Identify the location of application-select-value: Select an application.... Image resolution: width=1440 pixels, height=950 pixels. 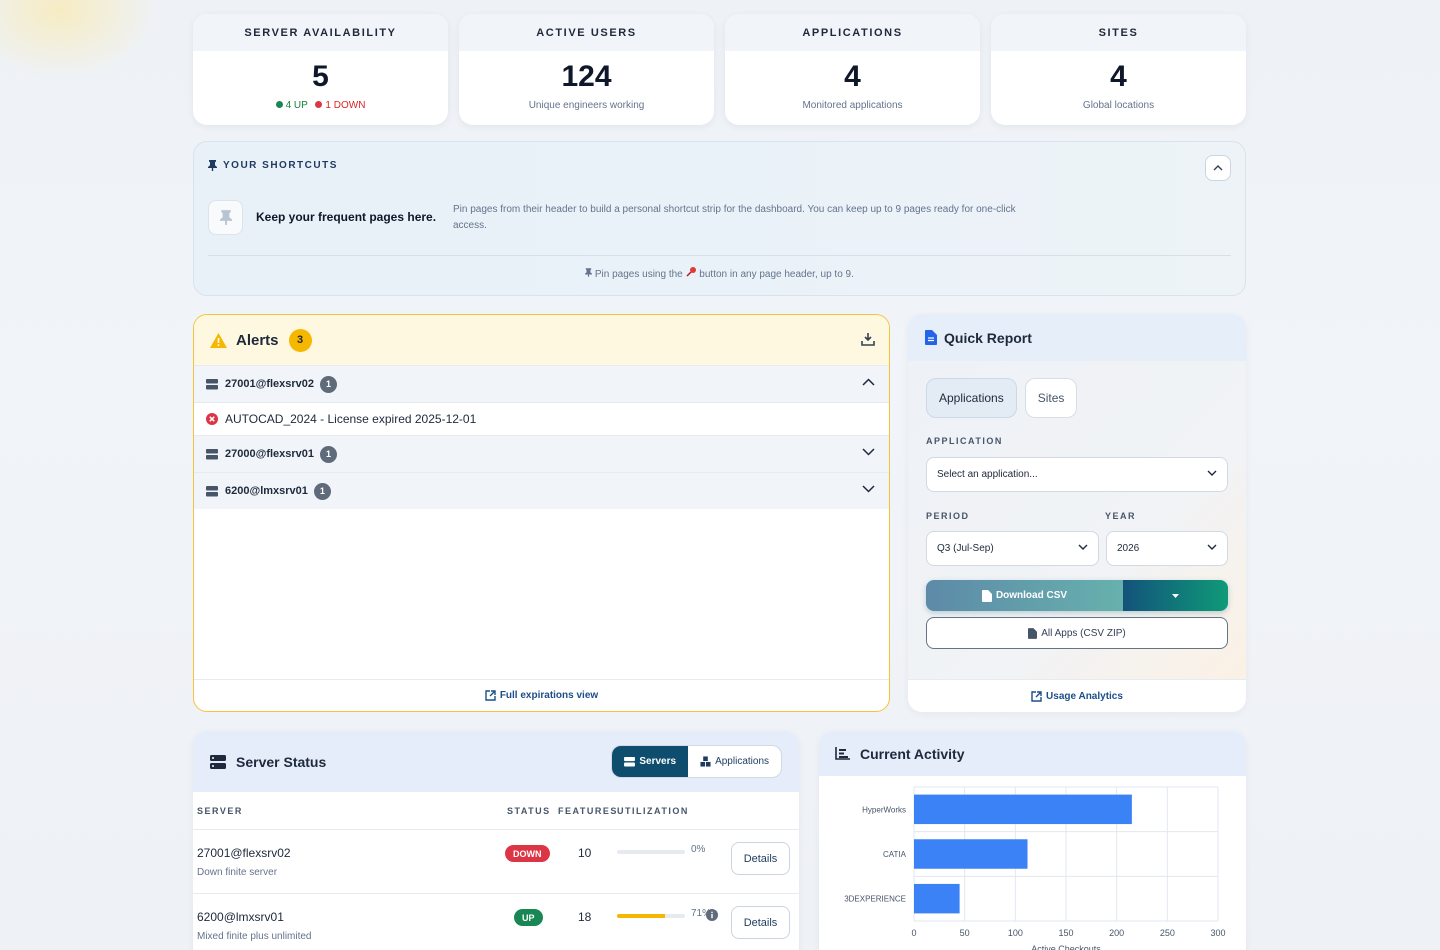
(987, 474).